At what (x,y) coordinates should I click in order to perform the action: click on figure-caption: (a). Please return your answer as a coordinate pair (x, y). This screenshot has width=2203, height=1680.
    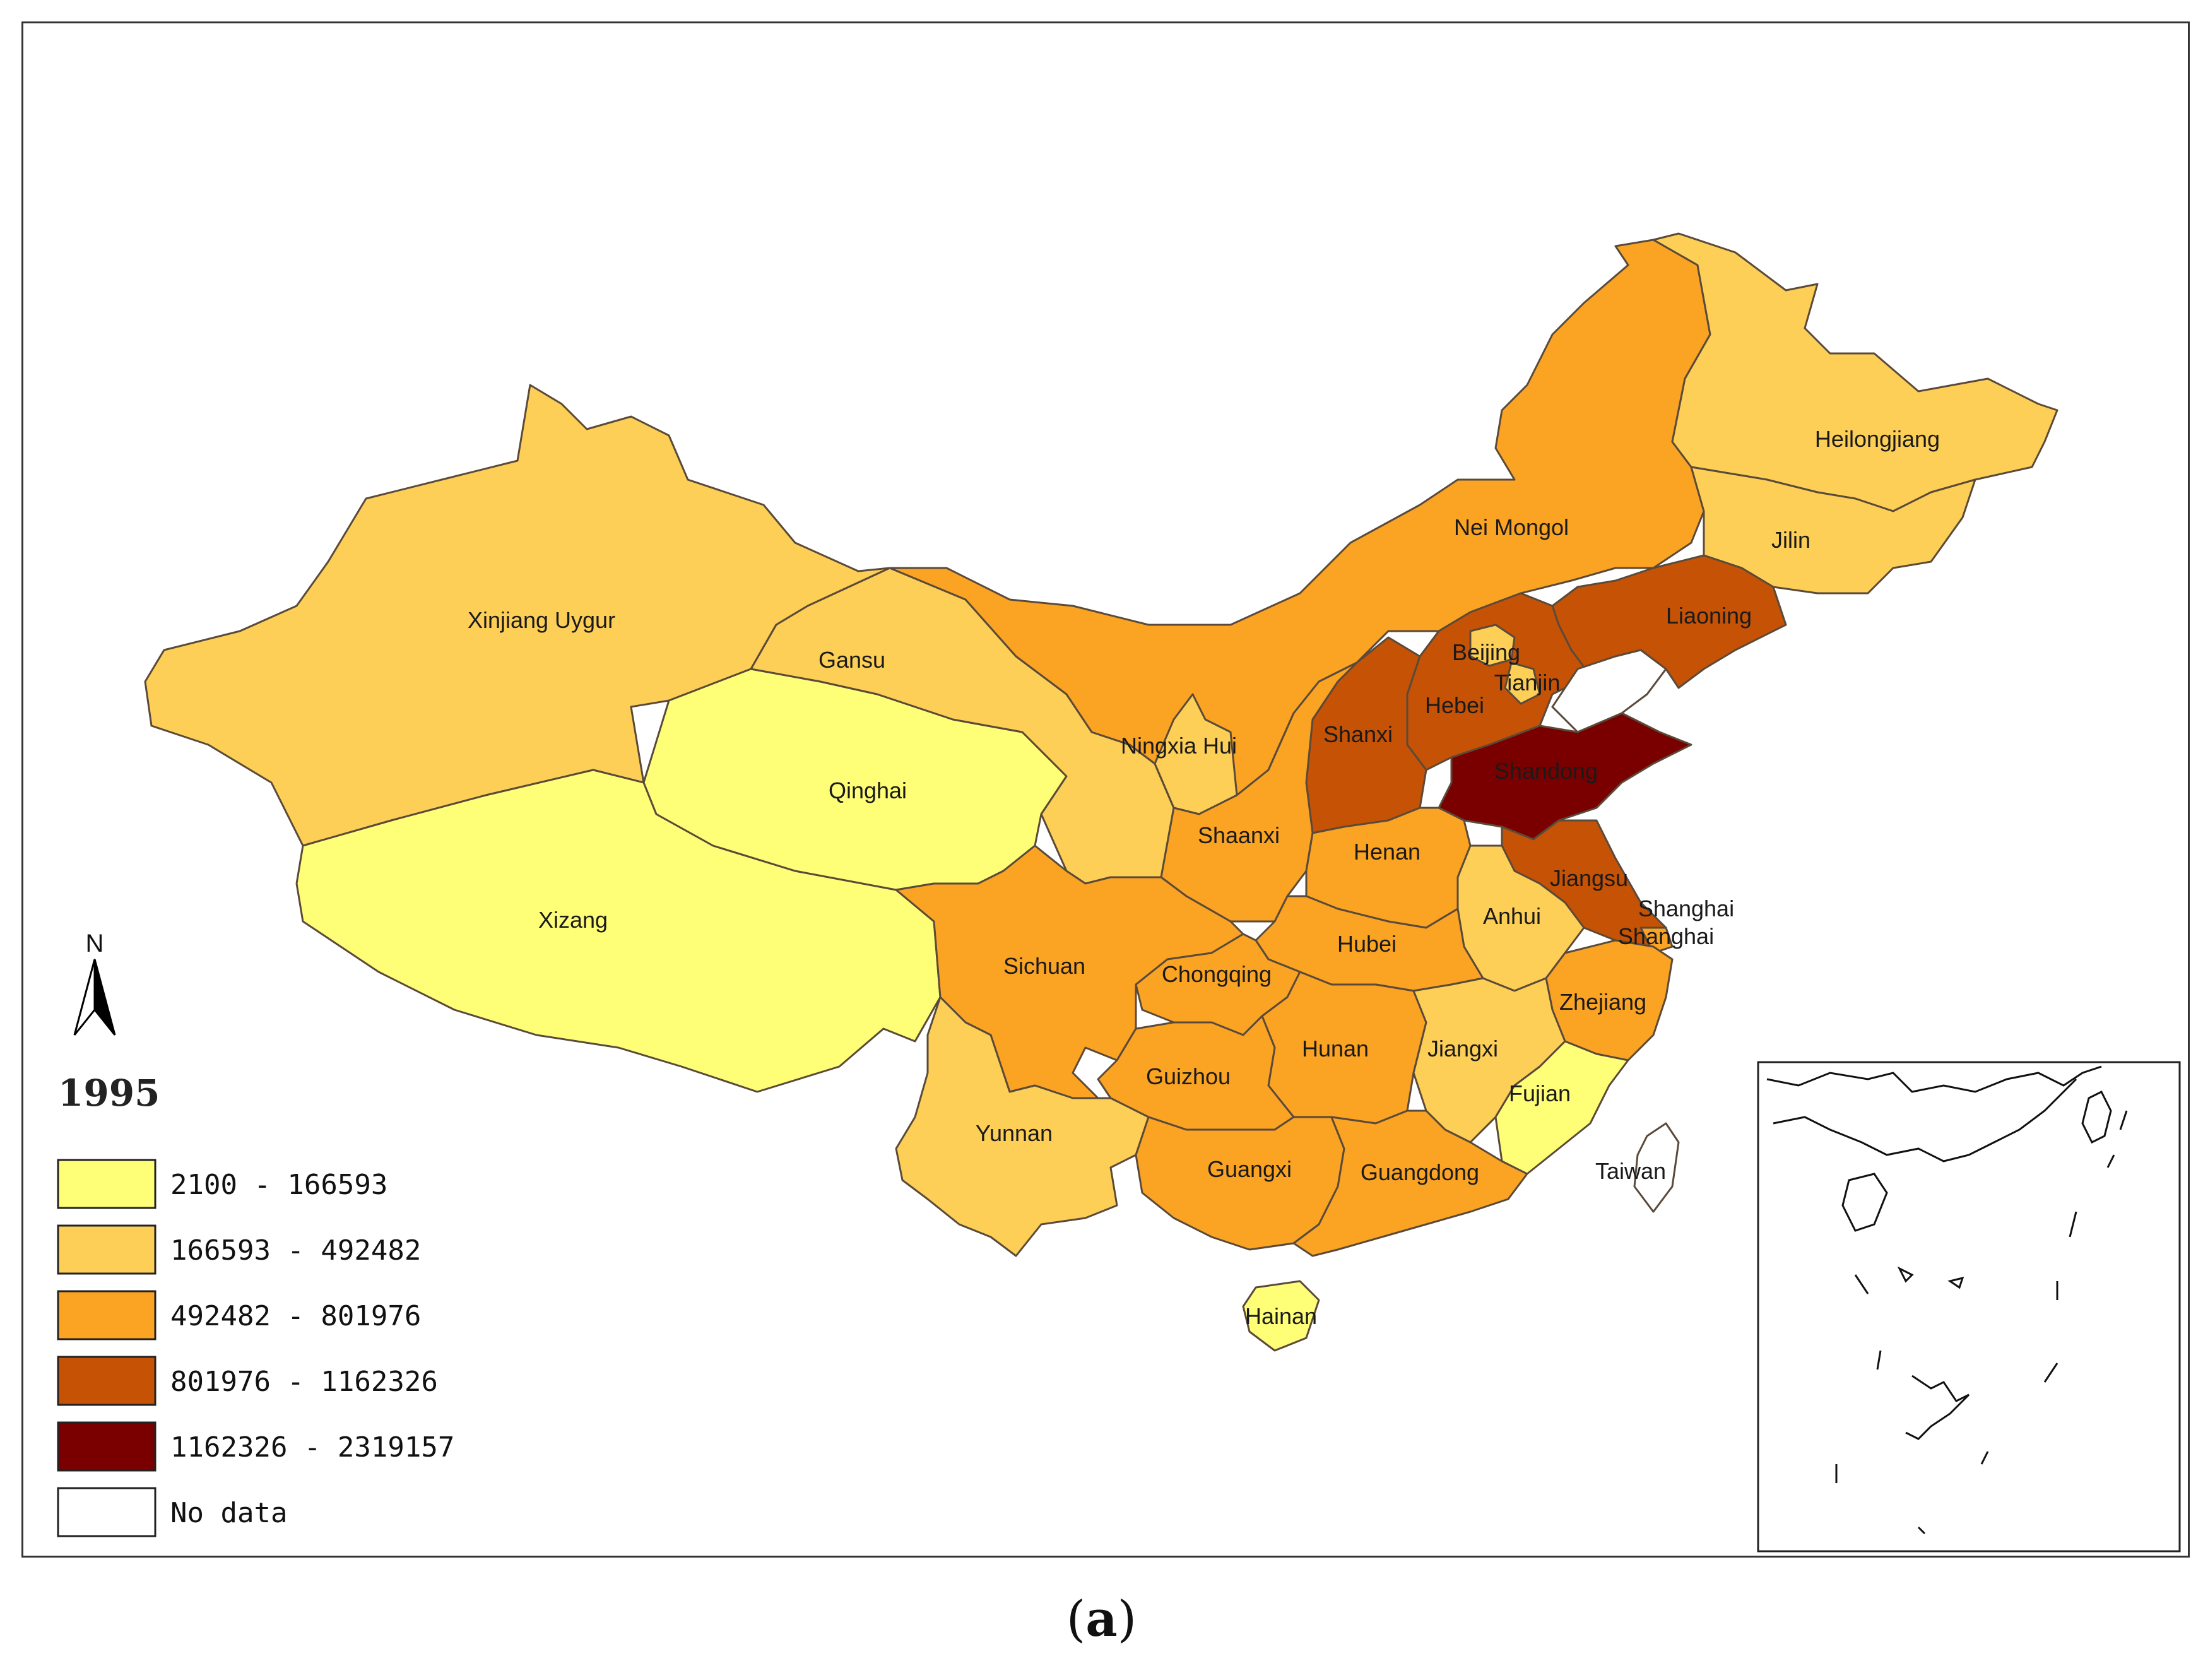
    Looking at the image, I should click on (1101, 1619).